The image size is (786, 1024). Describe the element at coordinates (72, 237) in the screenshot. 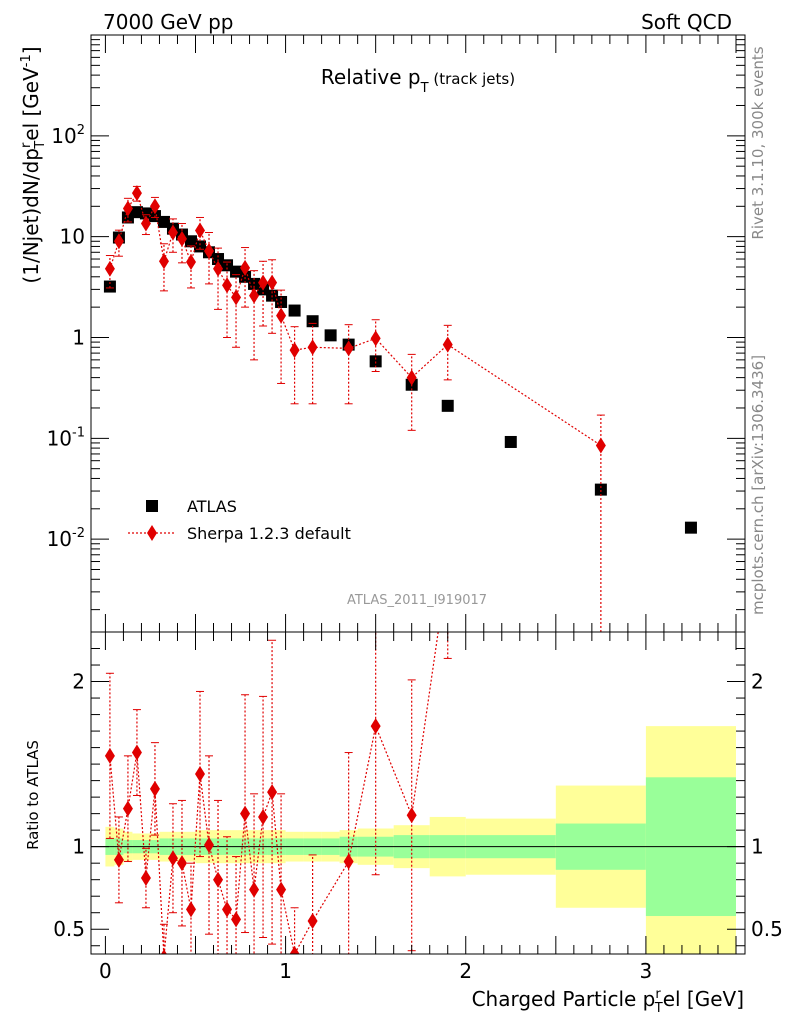

I see `y-tick-label: 10` at that location.